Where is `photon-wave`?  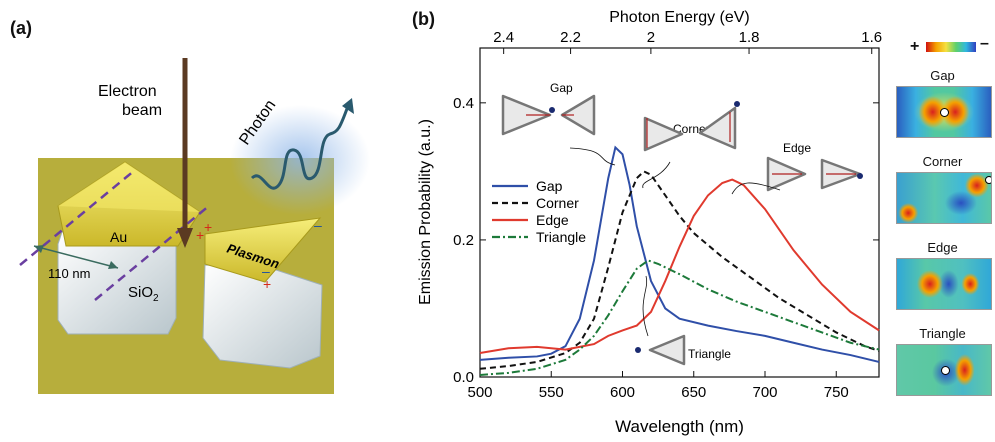
photon-wave is located at coordinates (300, 147).